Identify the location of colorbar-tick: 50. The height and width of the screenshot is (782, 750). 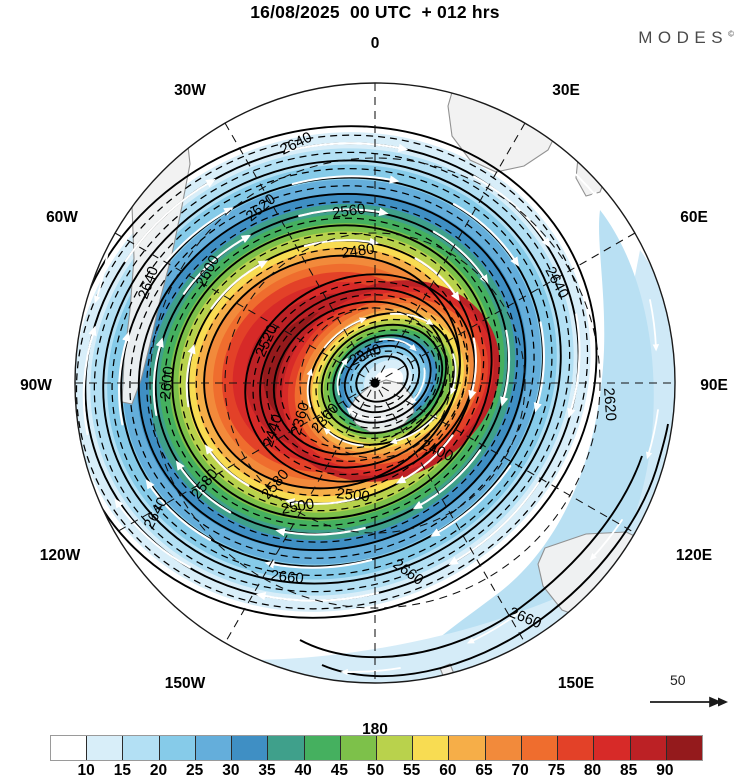
(375, 770).